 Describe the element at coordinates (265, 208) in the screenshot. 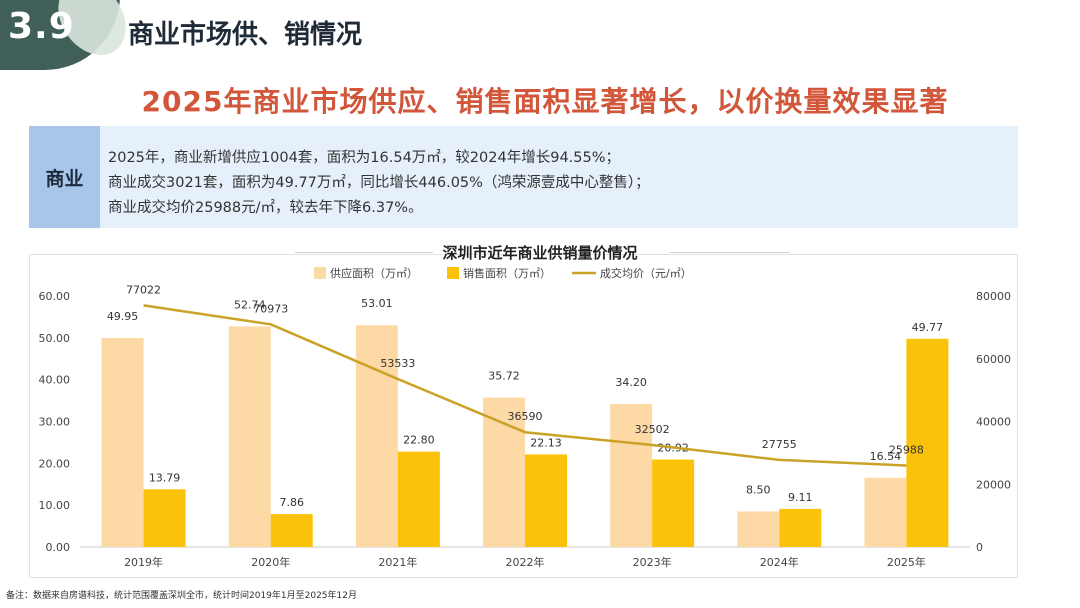

I see `summary-line-3: 商业成交均价25988元/㎡，较去年下降6.37%。` at that location.